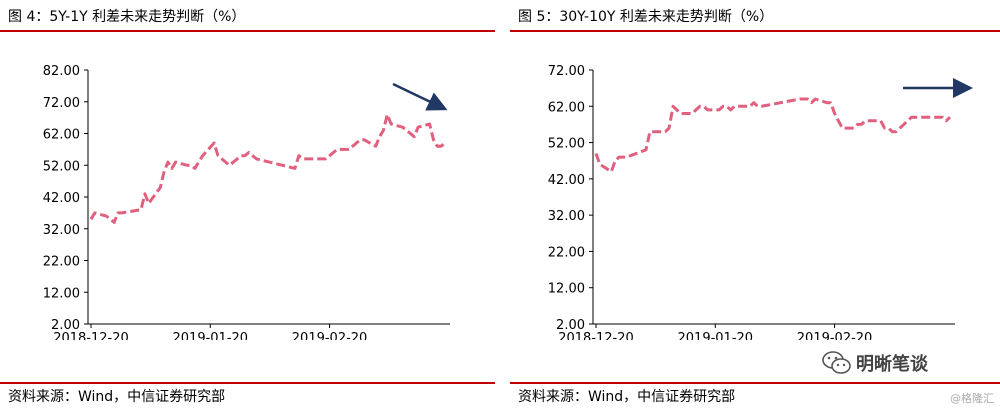 This screenshot has height=409, width=1000. What do you see at coordinates (836, 362) in the screenshot?
I see `wechat-icon` at bounding box center [836, 362].